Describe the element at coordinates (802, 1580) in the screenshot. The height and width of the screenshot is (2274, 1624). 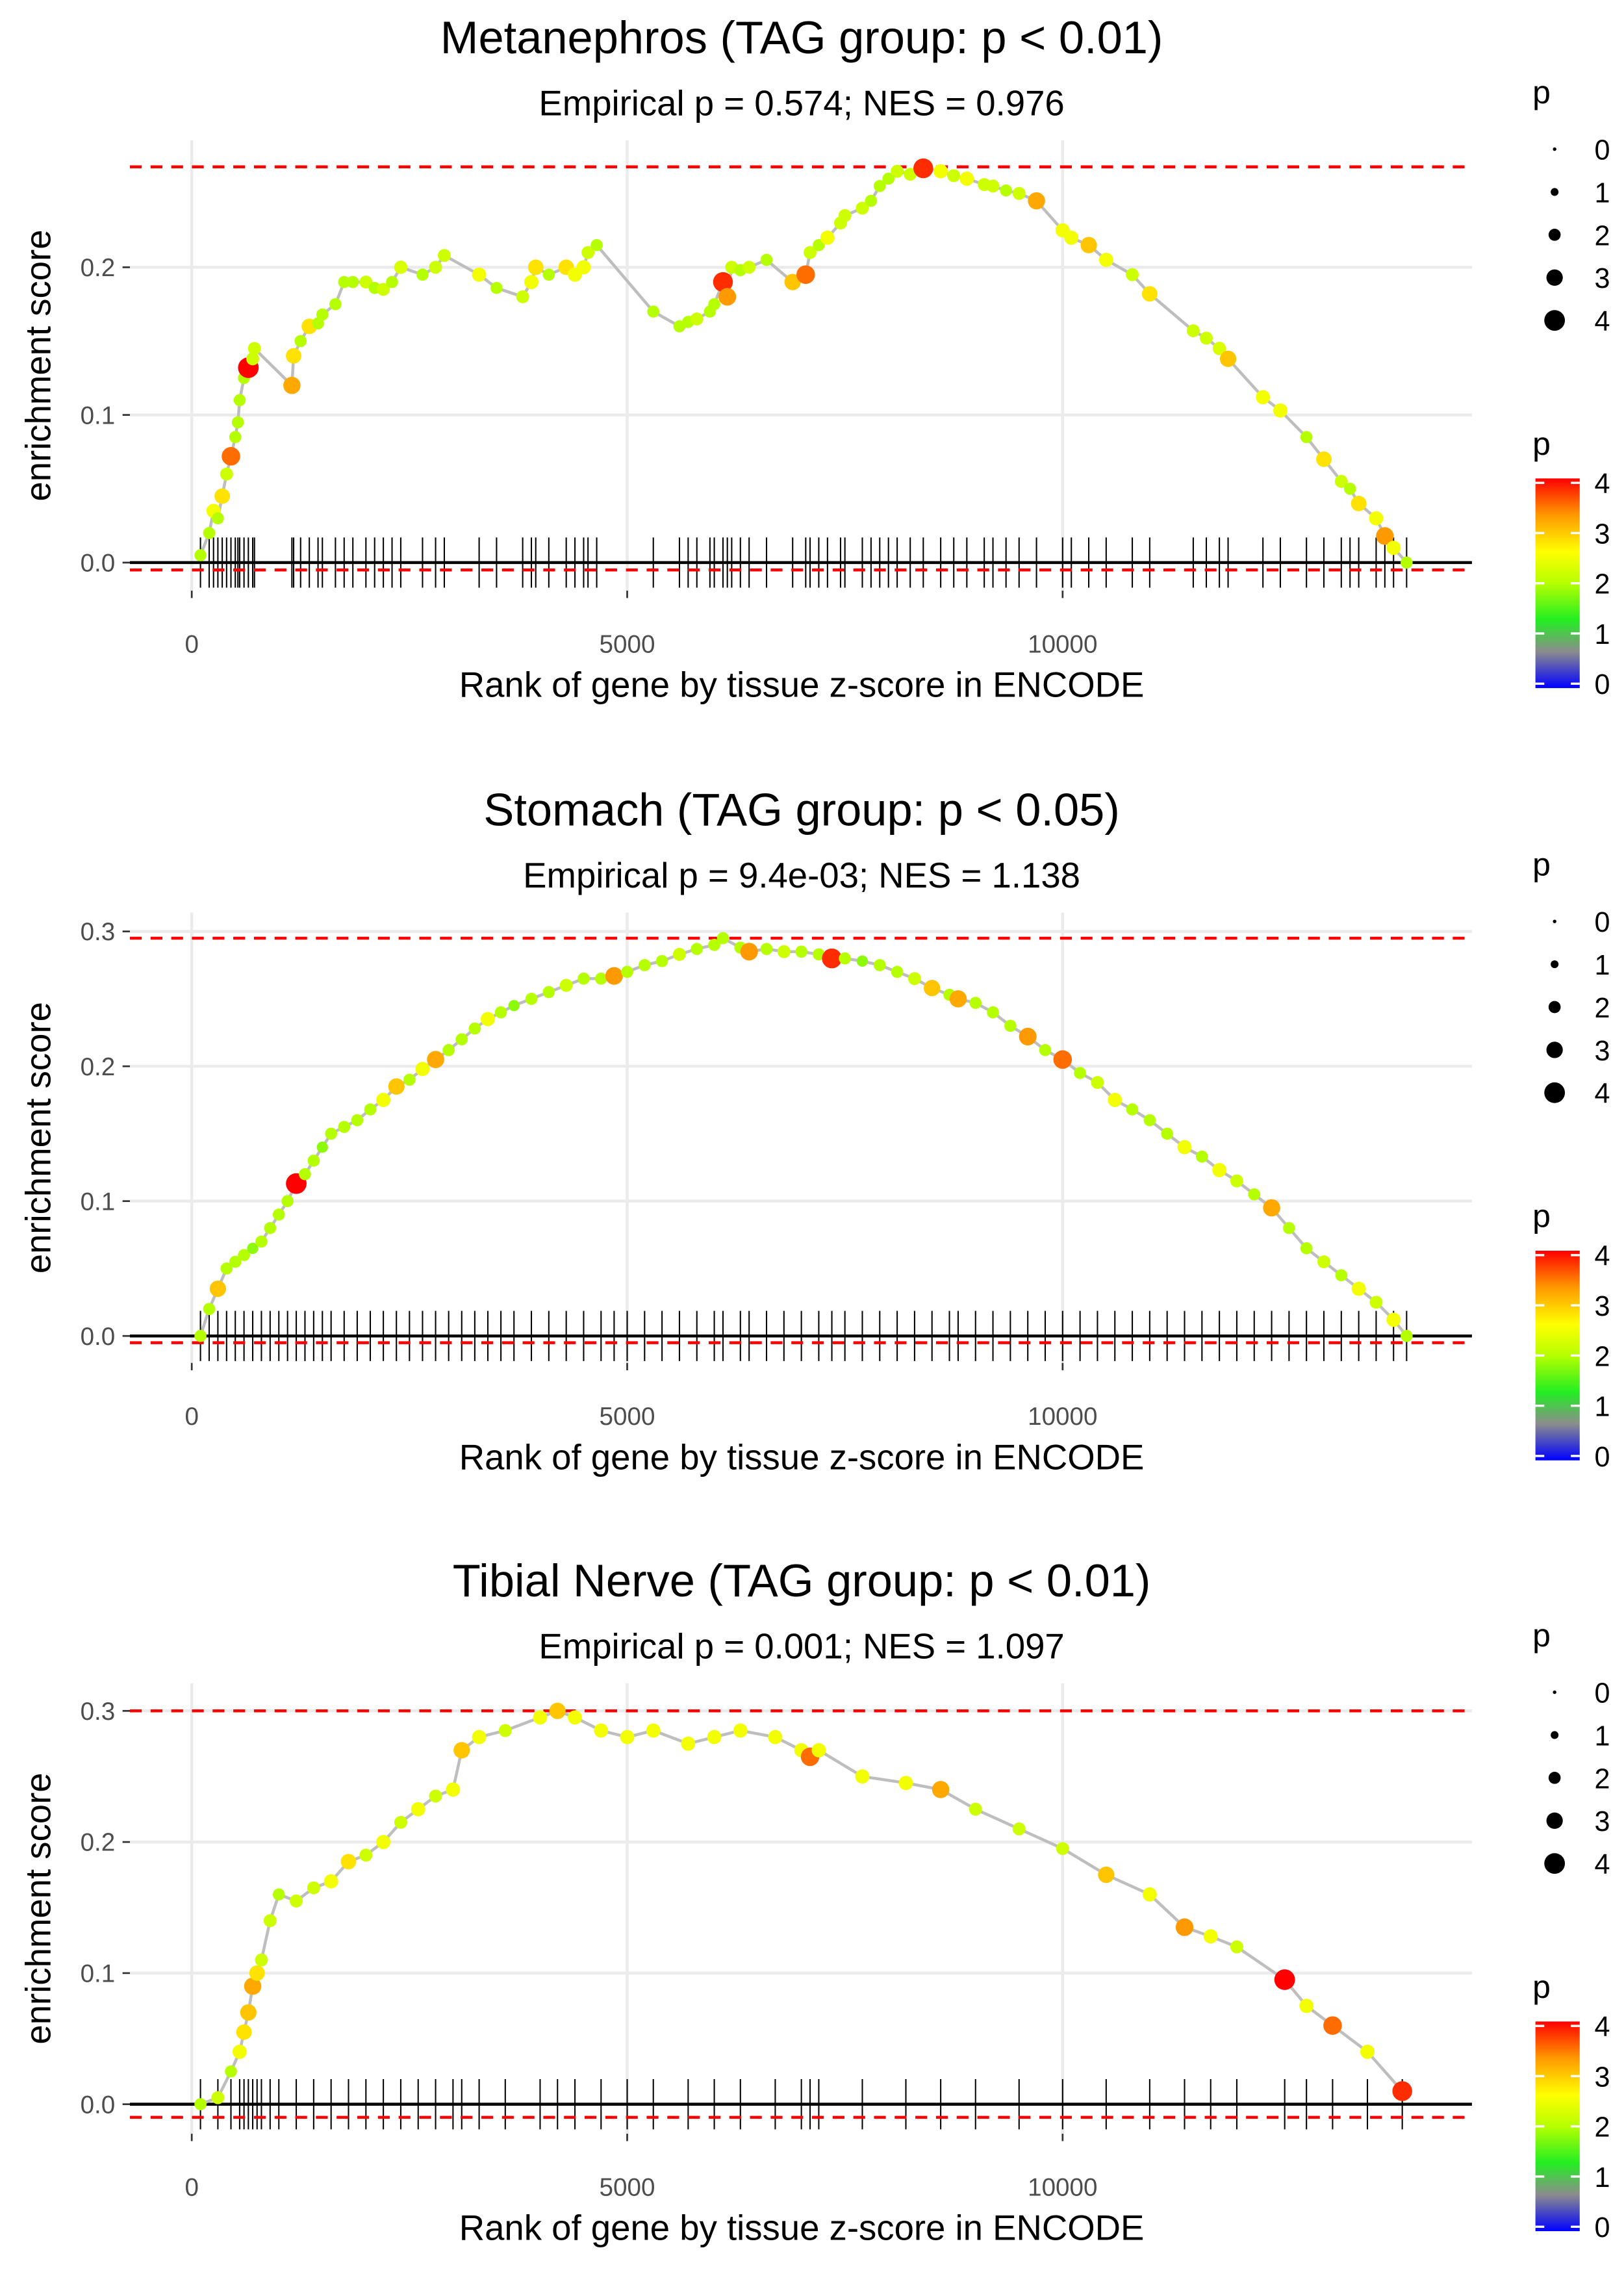
I see `chart-title: Tibial Nerve (TAG group: p < 0.01)` at that location.